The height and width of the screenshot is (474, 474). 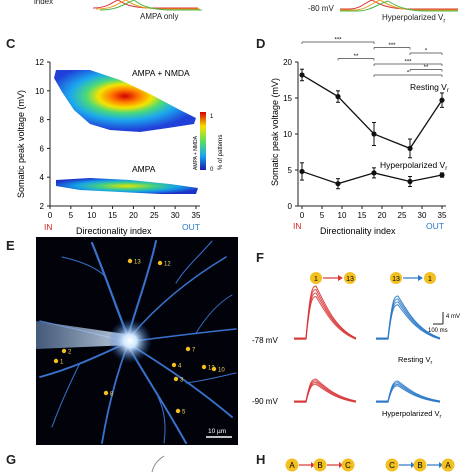 What do you see at coordinates (356, 57) in the screenshot?
I see `sig-label: **` at bounding box center [356, 57].